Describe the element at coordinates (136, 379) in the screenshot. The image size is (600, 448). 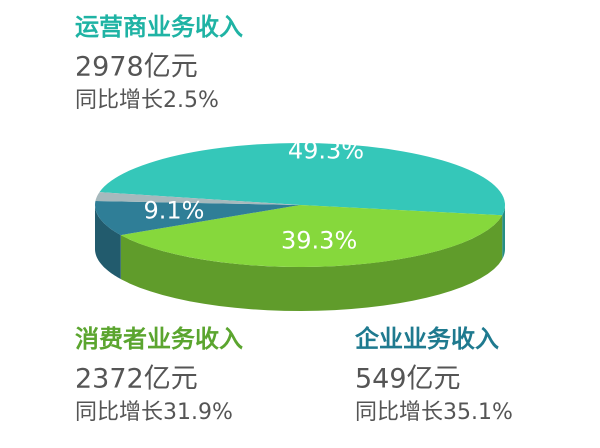
I see `revenue-label: 2372亿元` at that location.